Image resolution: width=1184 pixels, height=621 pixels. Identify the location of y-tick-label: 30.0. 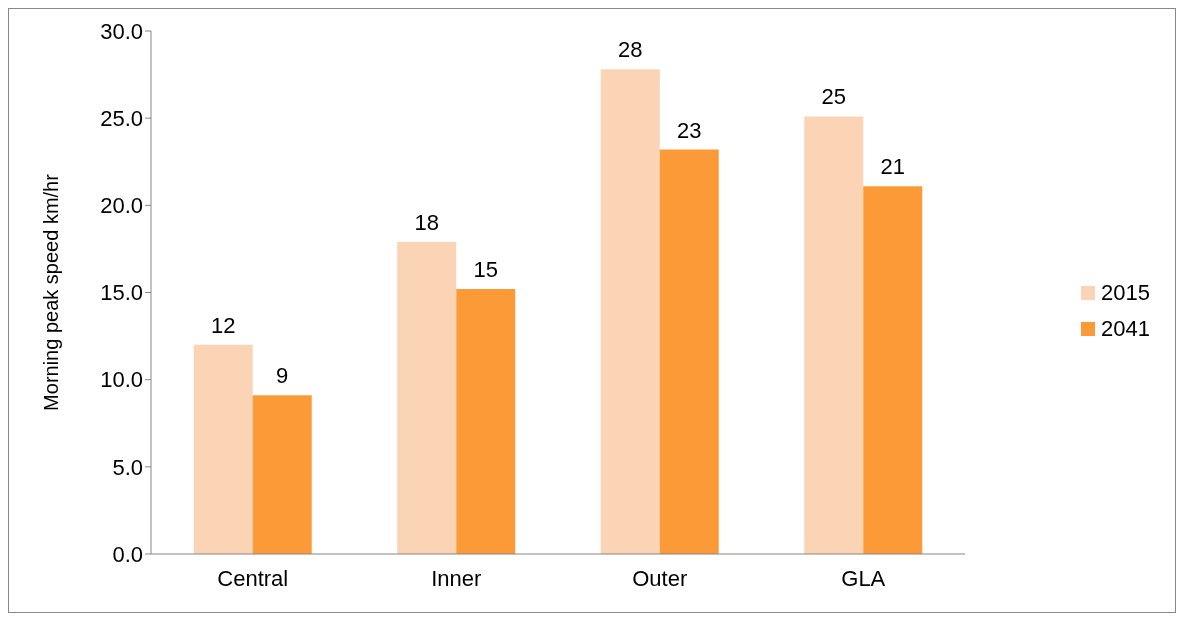
(121, 31).